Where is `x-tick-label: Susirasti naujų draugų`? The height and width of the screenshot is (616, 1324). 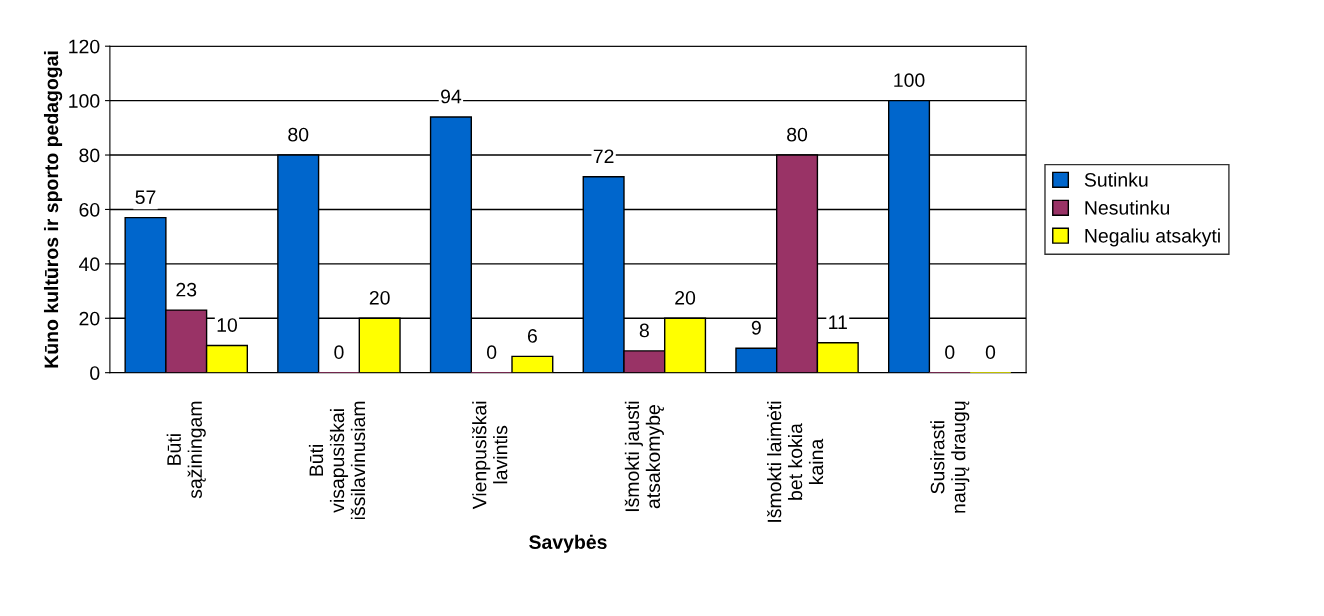
x-tick-label: Susirasti naujų draugų is located at coordinates (950, 457).